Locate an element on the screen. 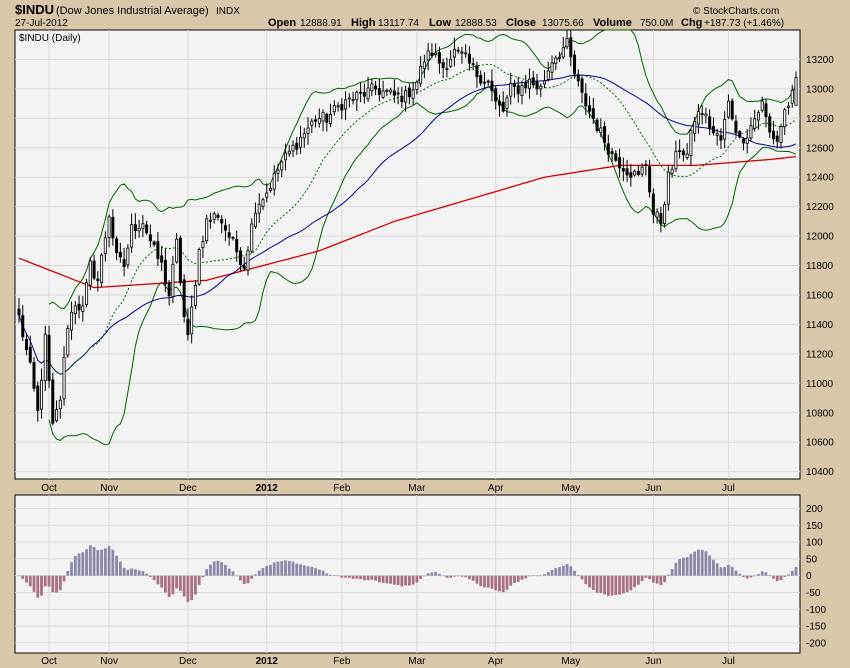 Image resolution: width=850 pixels, height=668 pixels. indicator-month-label: Nov is located at coordinates (109, 661).